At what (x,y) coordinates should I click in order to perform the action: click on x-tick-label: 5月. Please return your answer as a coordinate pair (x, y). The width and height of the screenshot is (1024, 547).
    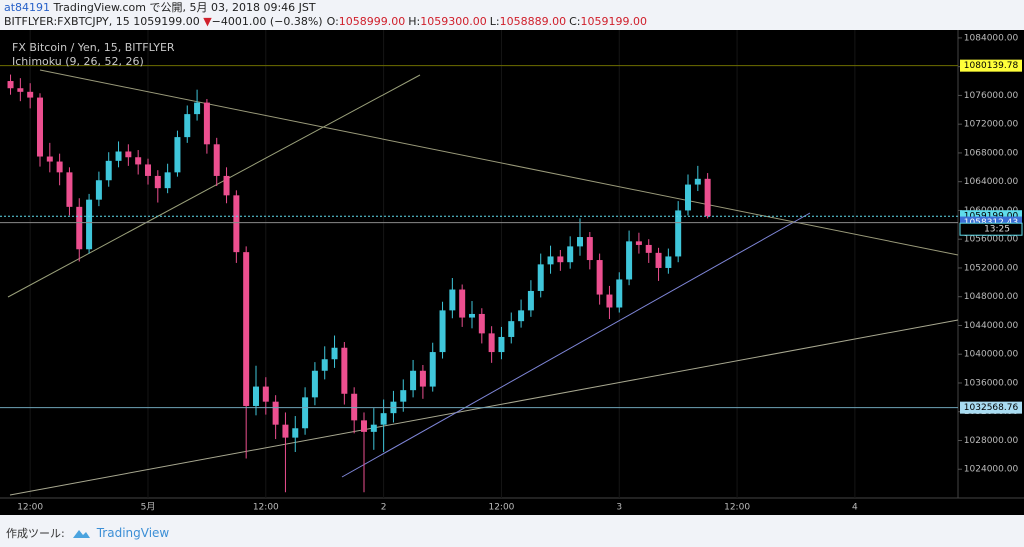
    Looking at the image, I should click on (148, 507).